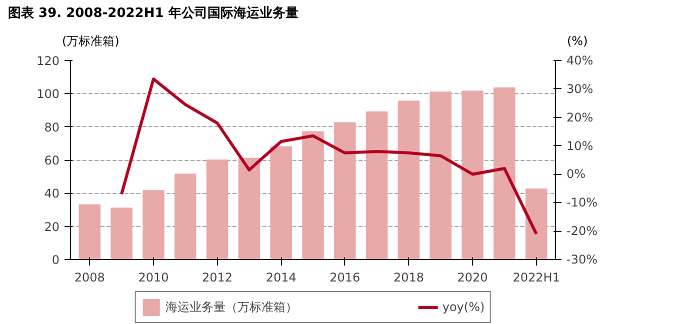 Image resolution: width=682 pixels, height=324 pixels. What do you see at coordinates (576, 174) in the screenshot?
I see `y2-tick-label: 0%` at bounding box center [576, 174].